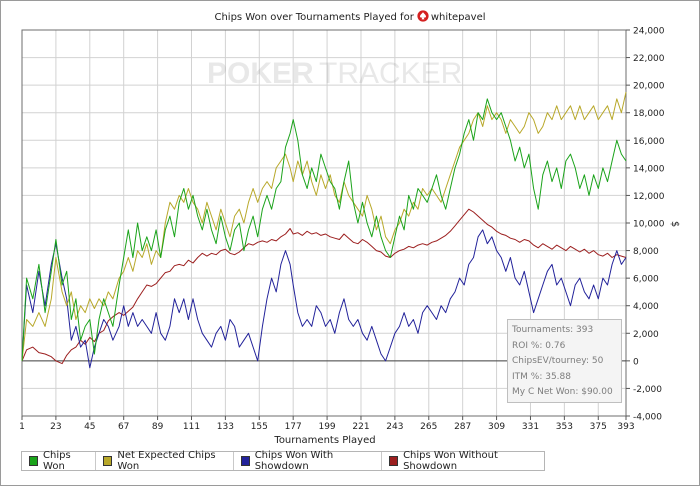 This screenshot has width=700, height=486. I want to click on x-tick-label: 89, so click(158, 427).